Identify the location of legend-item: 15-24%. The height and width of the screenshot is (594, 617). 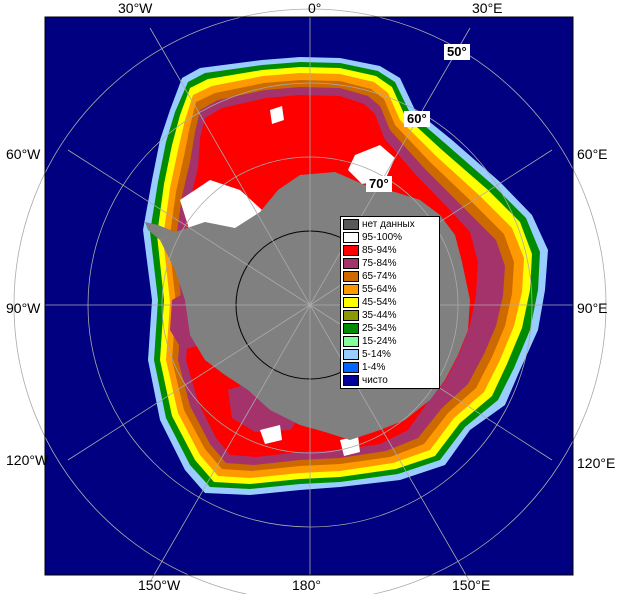
(390, 341).